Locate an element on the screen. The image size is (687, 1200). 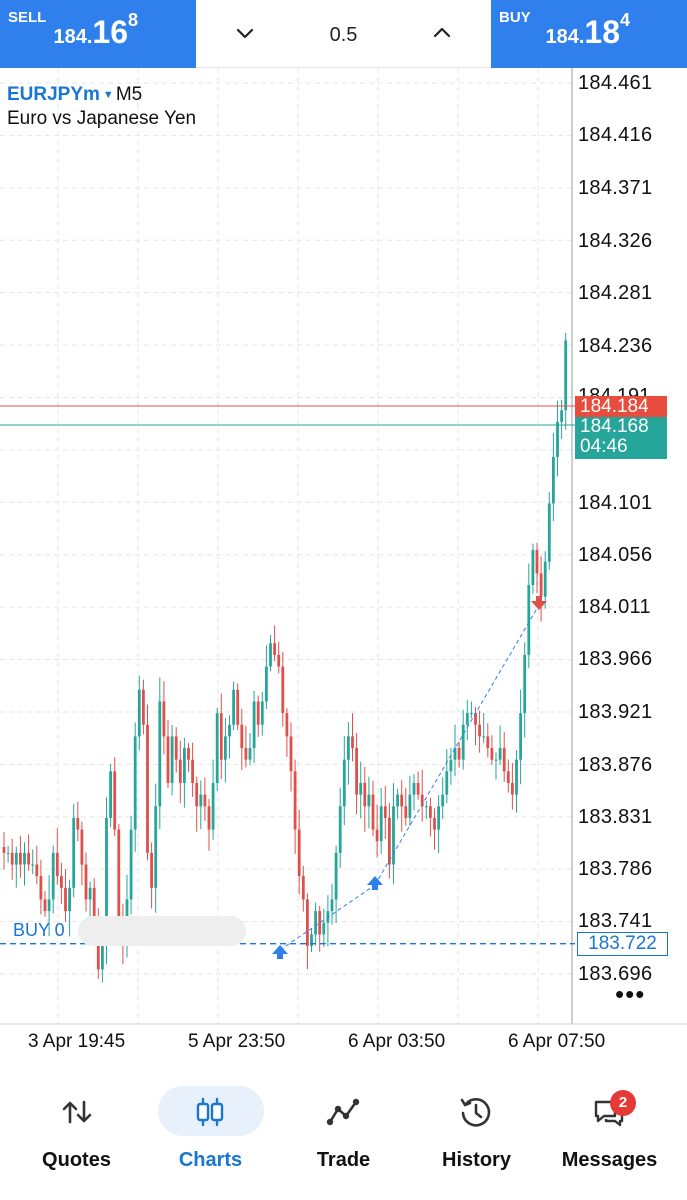
sell-label: SELL is located at coordinates (27, 17).